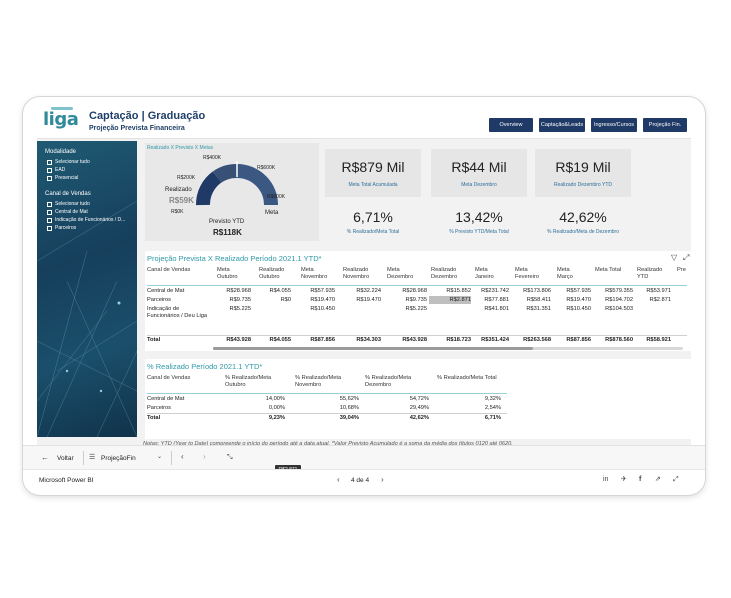  Describe the element at coordinates (511, 125) in the screenshot. I see `nav-overview-button: Overview` at that location.